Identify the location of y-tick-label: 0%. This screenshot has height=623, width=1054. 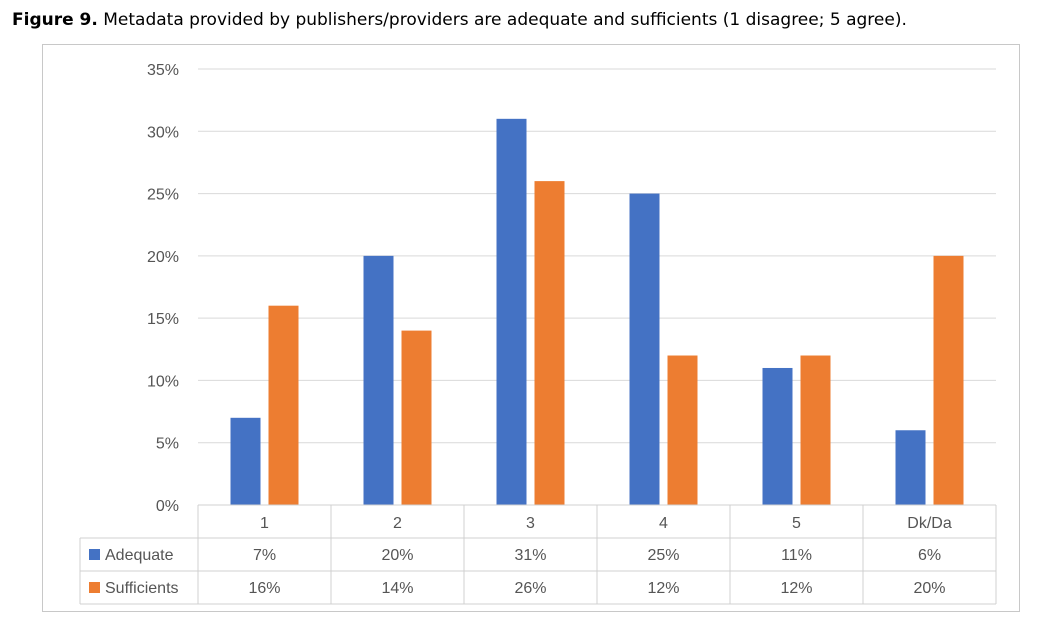
(167, 506).